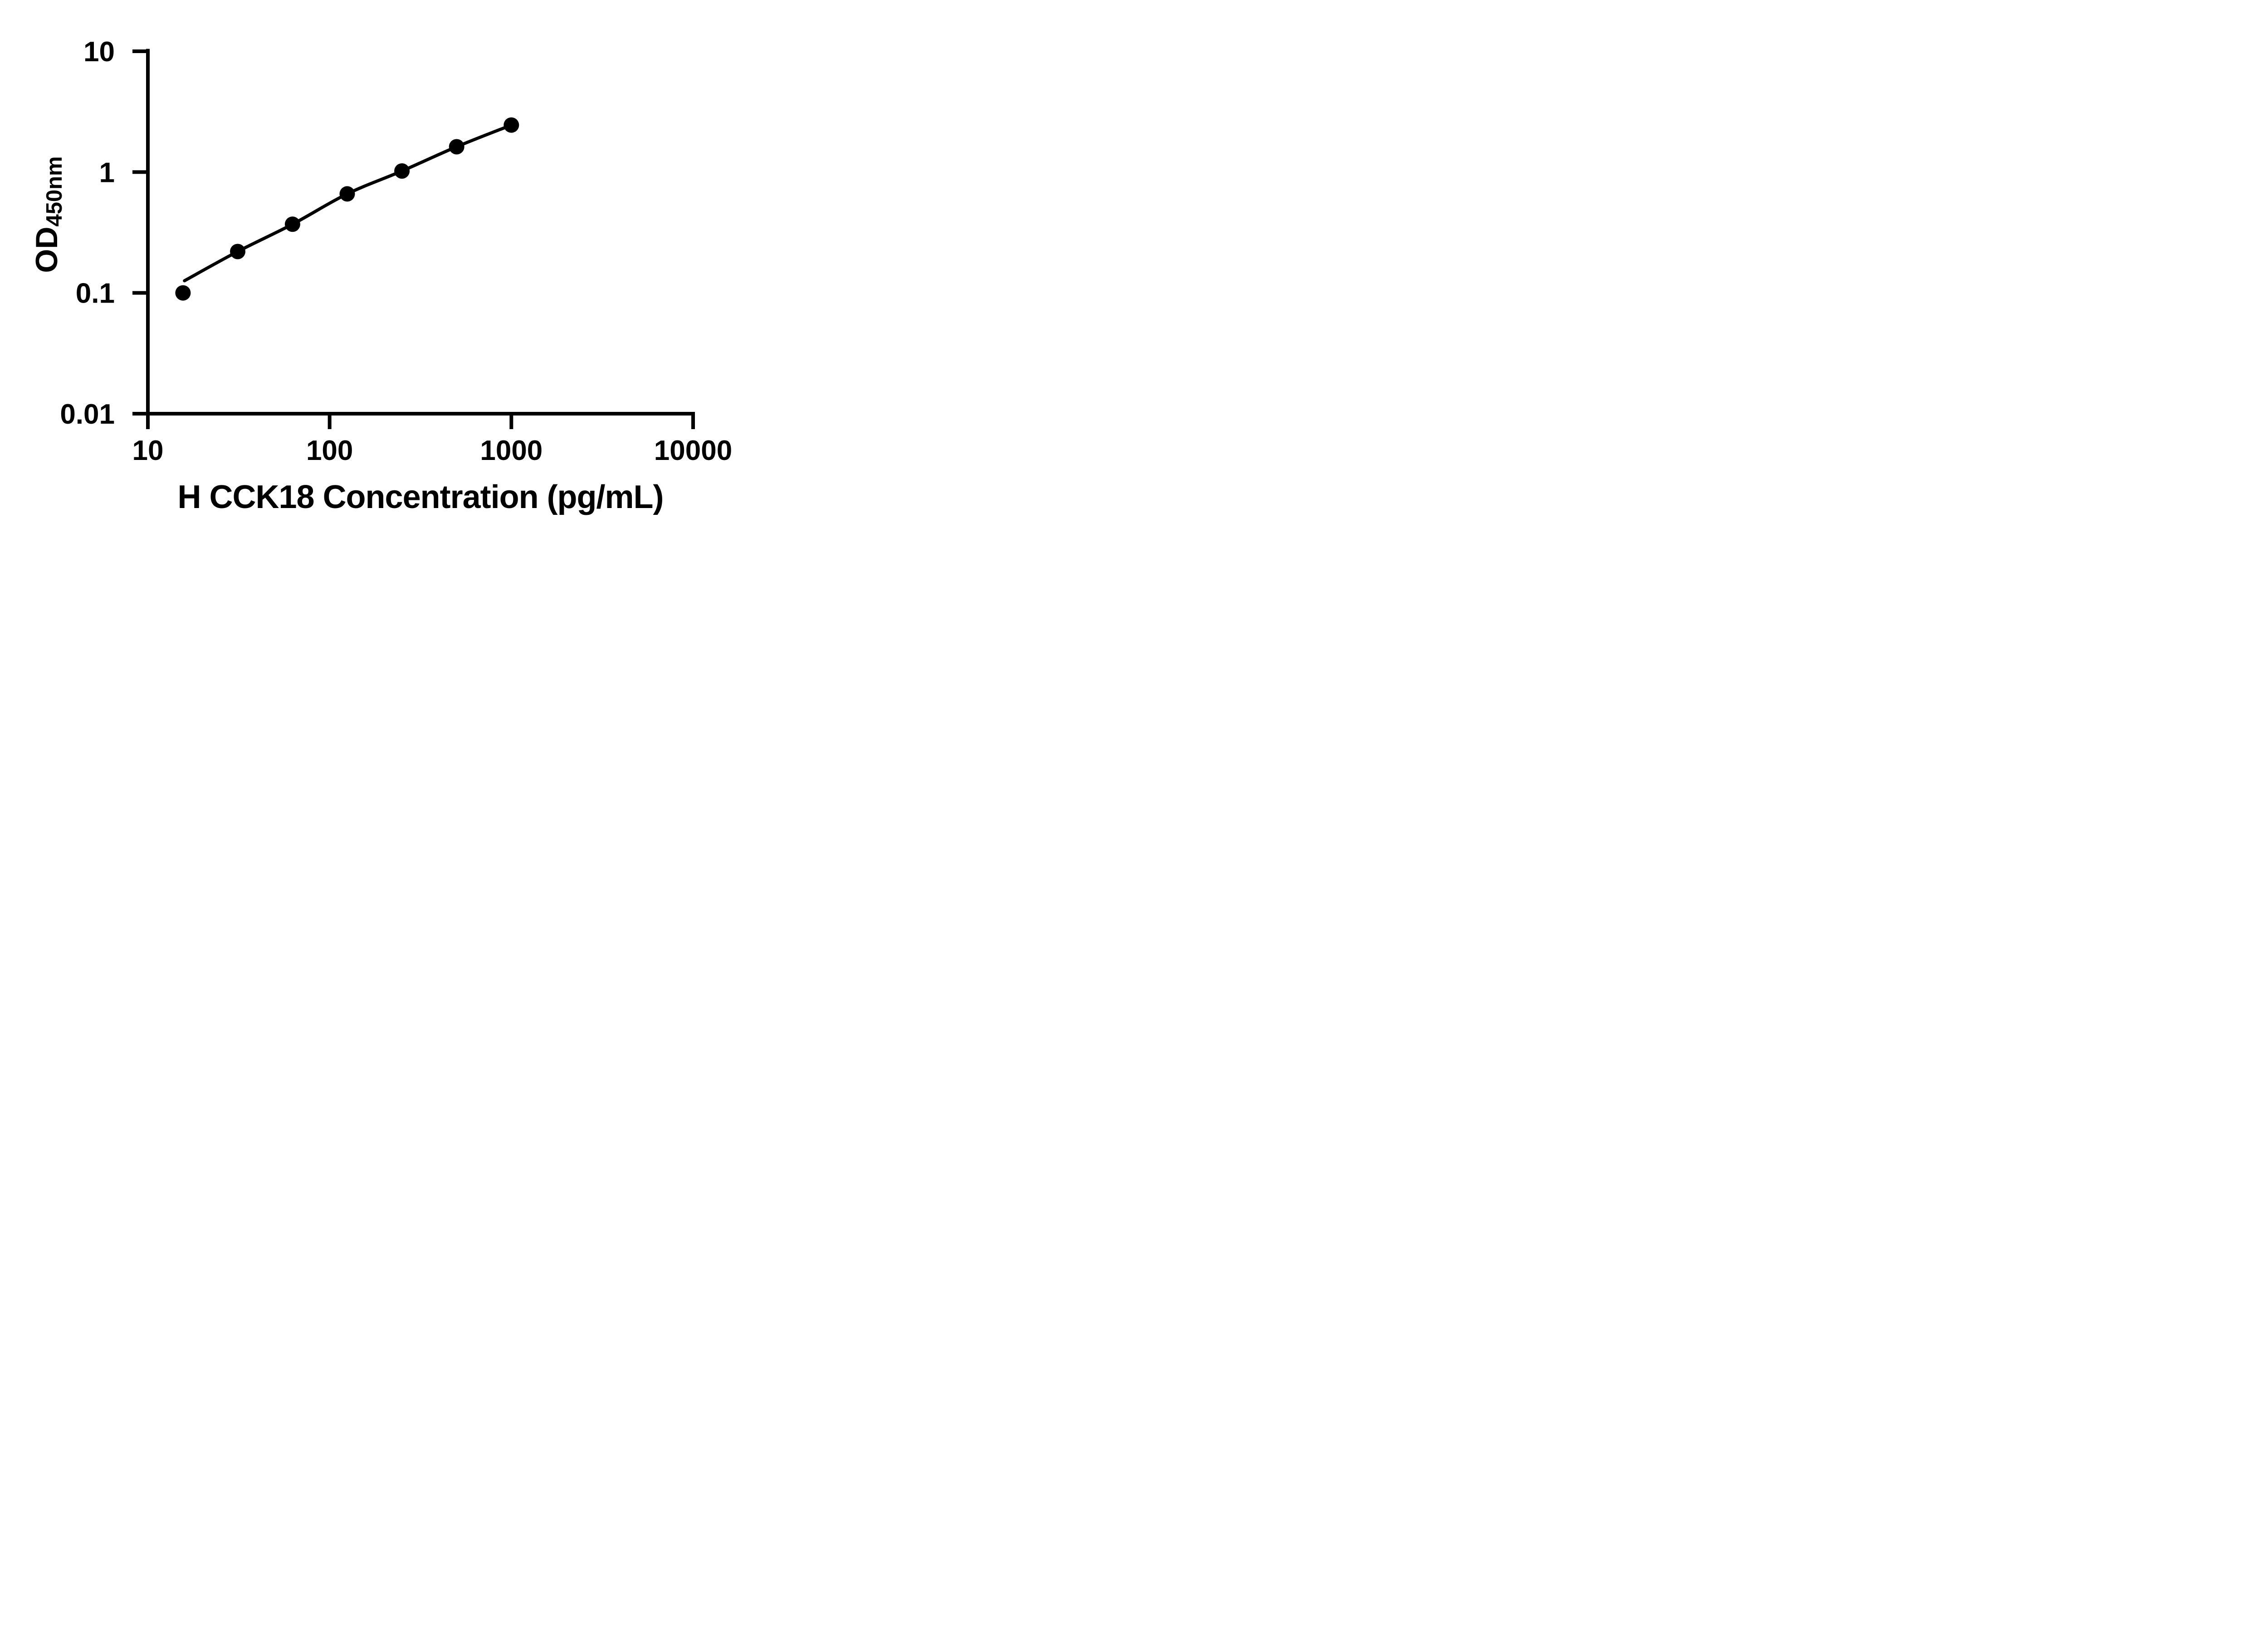 This screenshot has width=2268, height=1633. Describe the element at coordinates (414, 414) in the screenshot. I see `x-axis-line` at that location.